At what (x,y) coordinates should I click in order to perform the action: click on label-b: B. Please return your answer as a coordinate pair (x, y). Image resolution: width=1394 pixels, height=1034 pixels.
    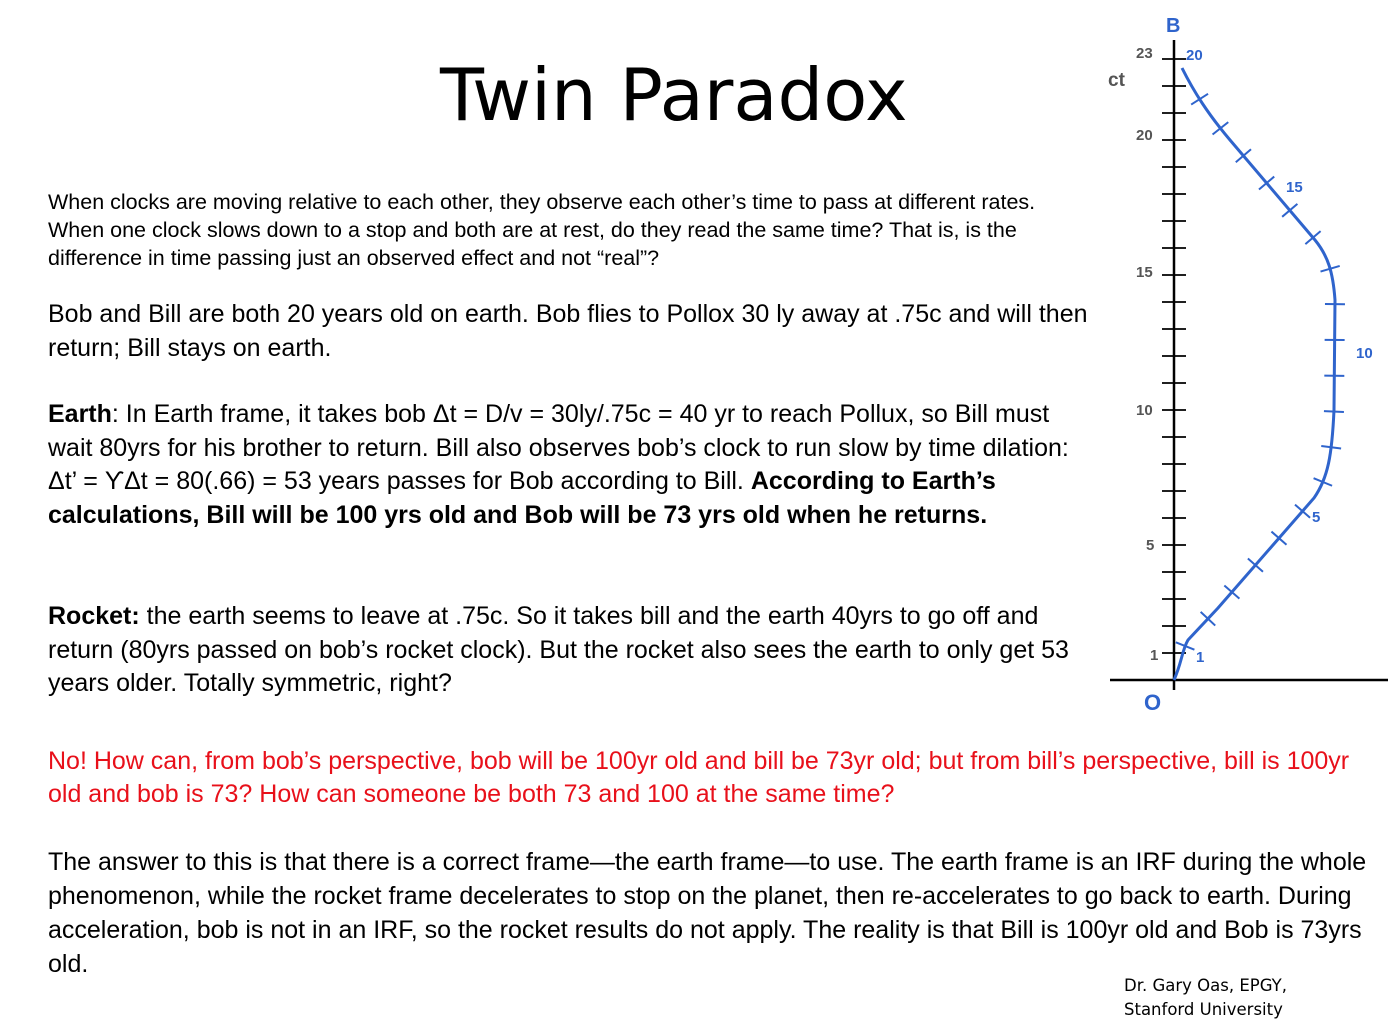
    Looking at the image, I should click on (1173, 26).